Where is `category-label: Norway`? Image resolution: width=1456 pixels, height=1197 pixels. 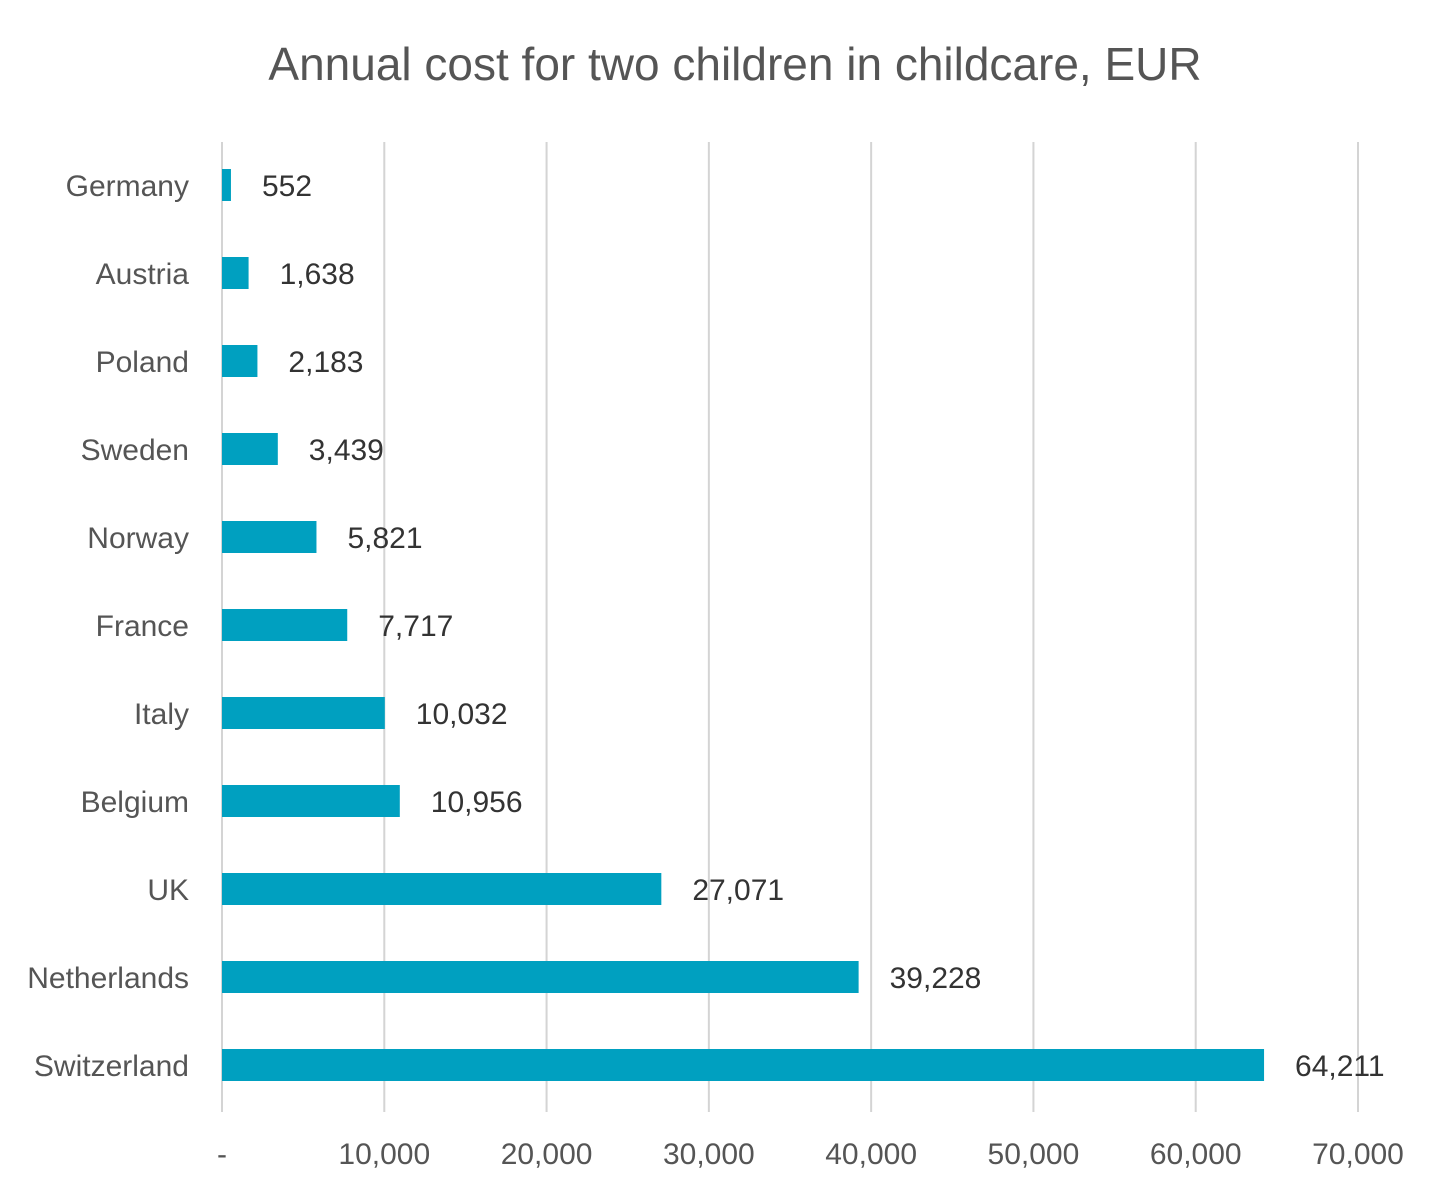
category-label: Norway is located at coordinates (138, 538).